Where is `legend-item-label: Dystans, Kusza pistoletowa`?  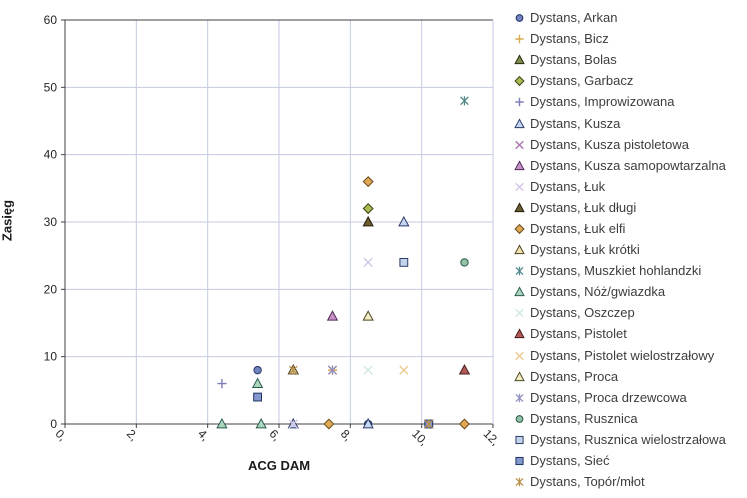 legend-item-label: Dystans, Kusza pistoletowa is located at coordinates (609, 144).